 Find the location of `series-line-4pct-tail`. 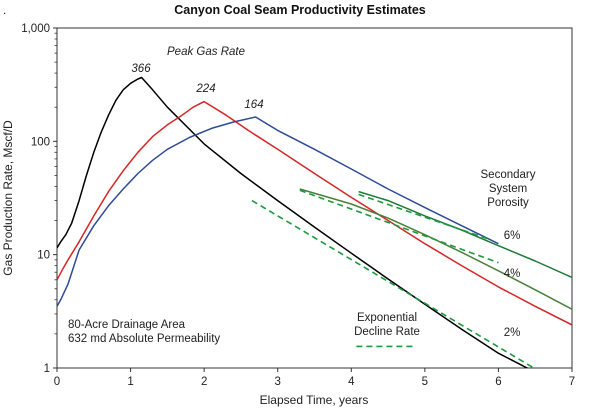

series-line-4pct-tail is located at coordinates (435, 249).